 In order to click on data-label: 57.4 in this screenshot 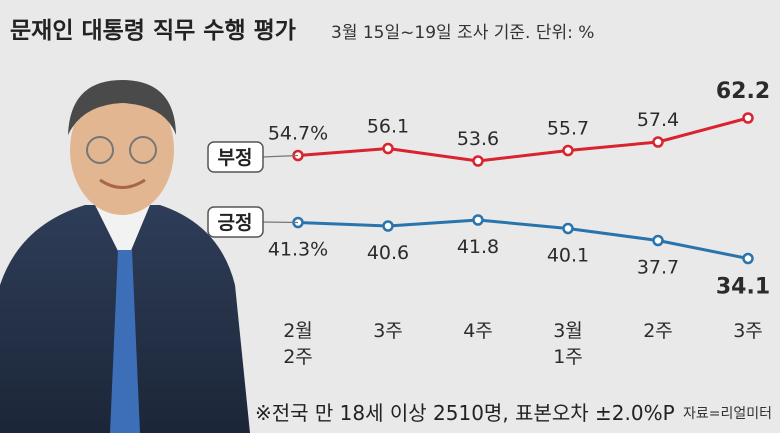, I will do `click(658, 120)`.